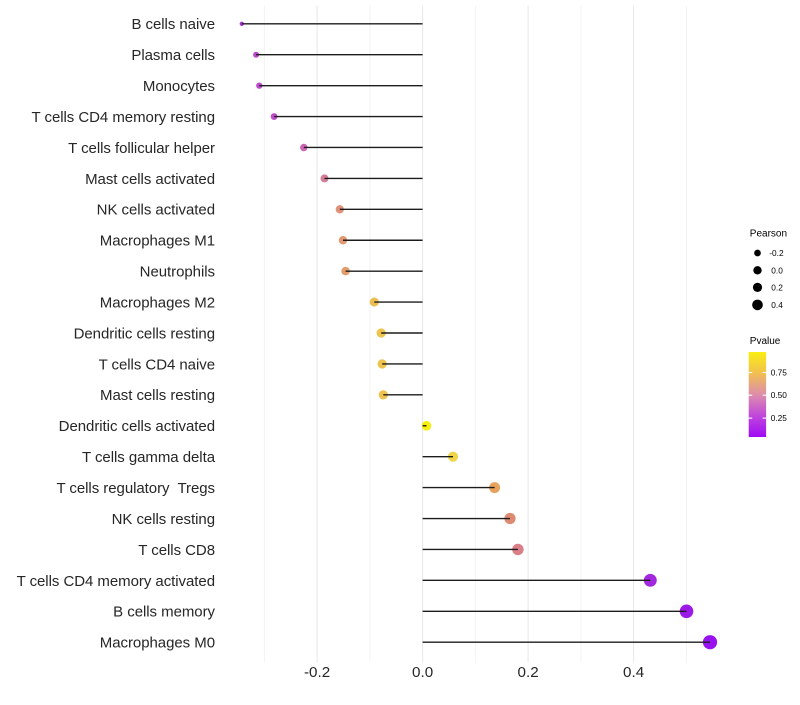 The image size is (800, 705). Describe the element at coordinates (177, 272) in the screenshot. I see `svg-text: Neutrophils` at that location.